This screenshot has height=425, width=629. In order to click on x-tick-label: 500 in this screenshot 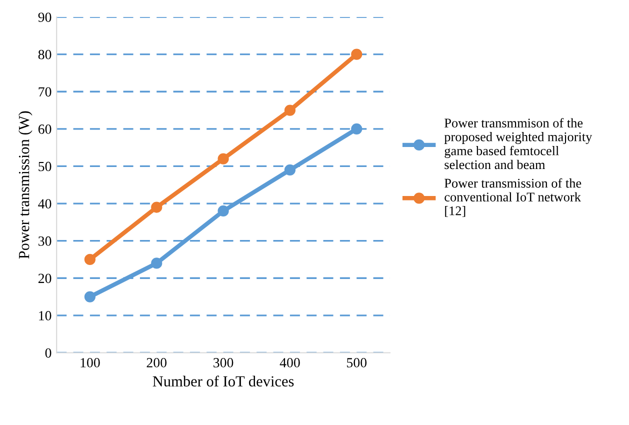, I will do `click(357, 363)`.